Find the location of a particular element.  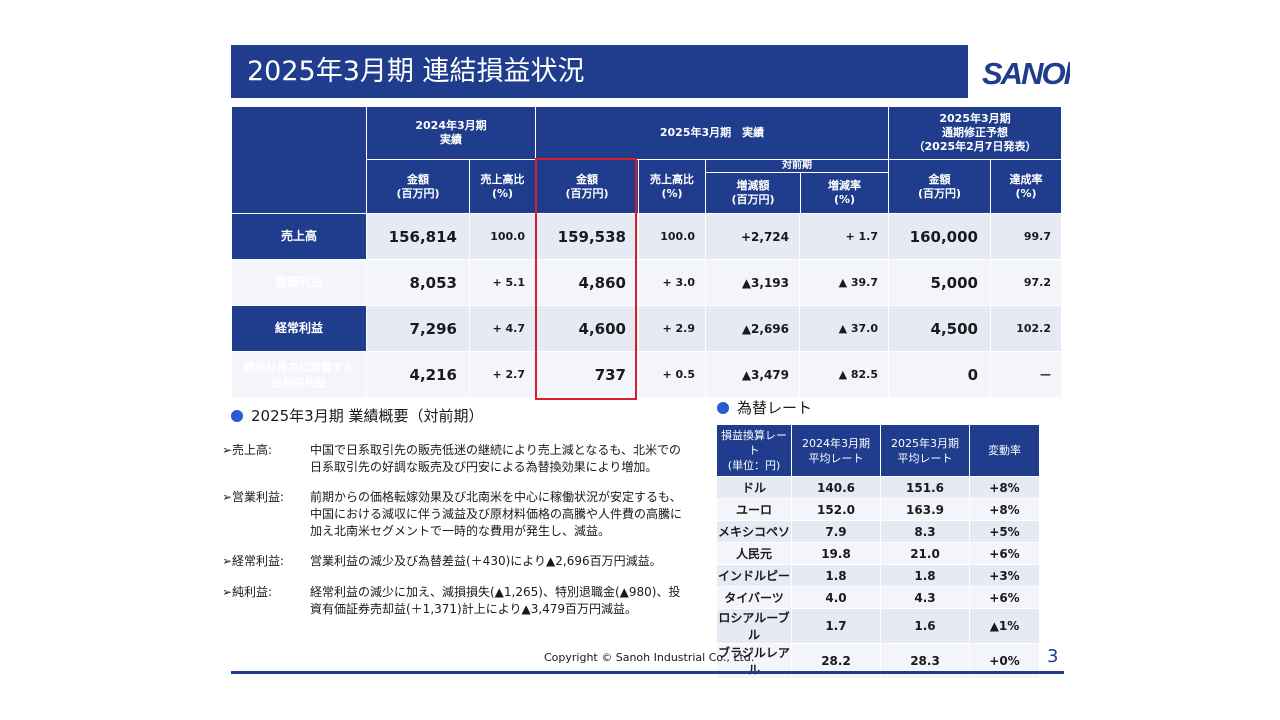

col-change-amount: 増減額 (百万円) is located at coordinates (753, 193).